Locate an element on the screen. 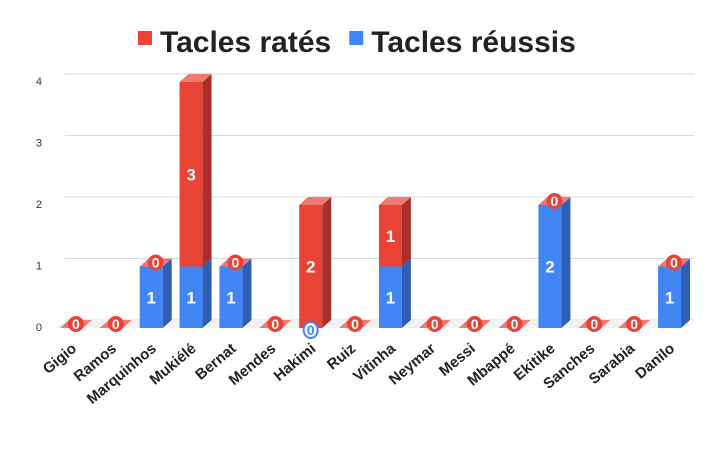 The width and height of the screenshot is (718, 460). legend-label-tacles-rates: Tacles ratés is located at coordinates (245, 42).